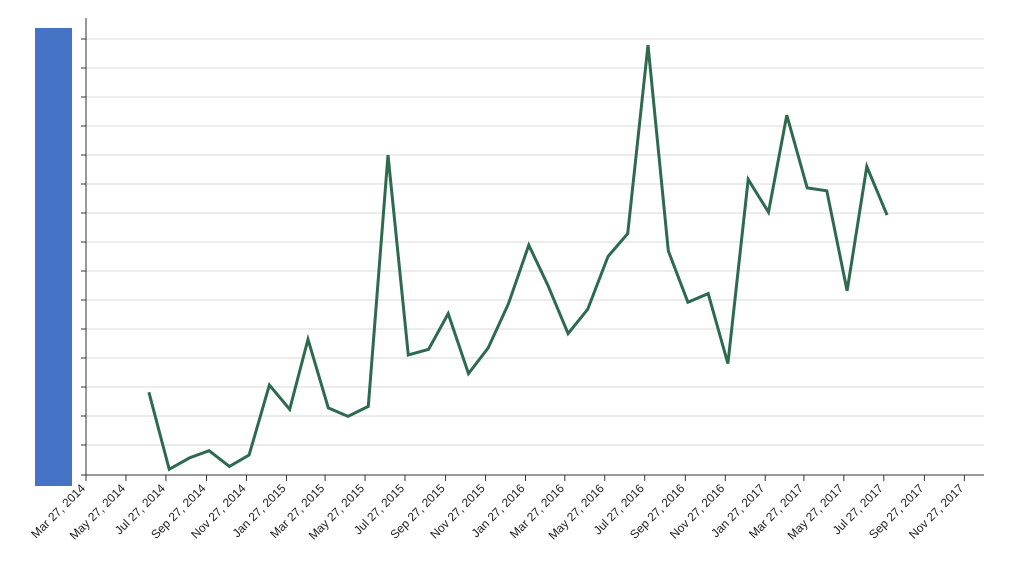 The width and height of the screenshot is (1024, 580). What do you see at coordinates (525, 478) in the screenshot?
I see `x-axis-ticks` at bounding box center [525, 478].